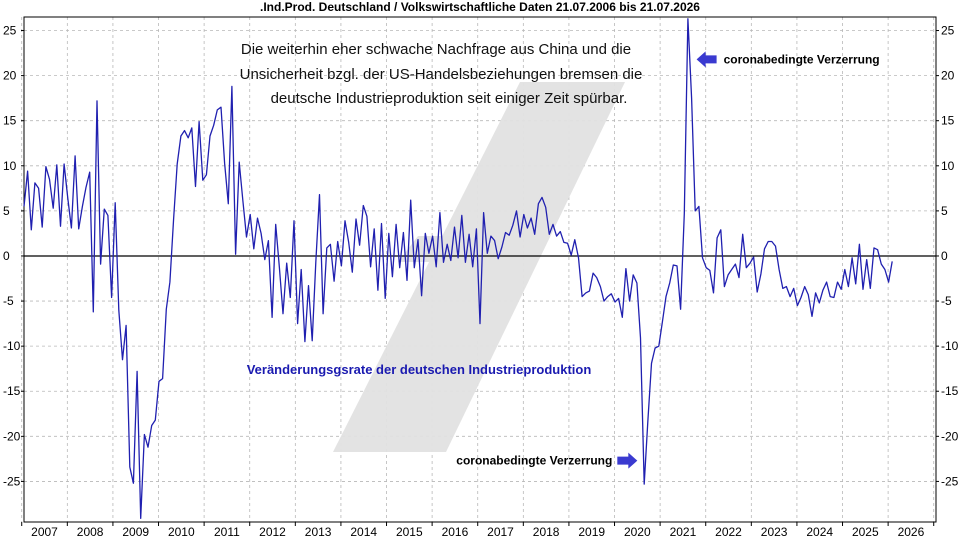  Describe the element at coordinates (455, 532) in the screenshot. I see `x-tick-label: 2016` at that location.